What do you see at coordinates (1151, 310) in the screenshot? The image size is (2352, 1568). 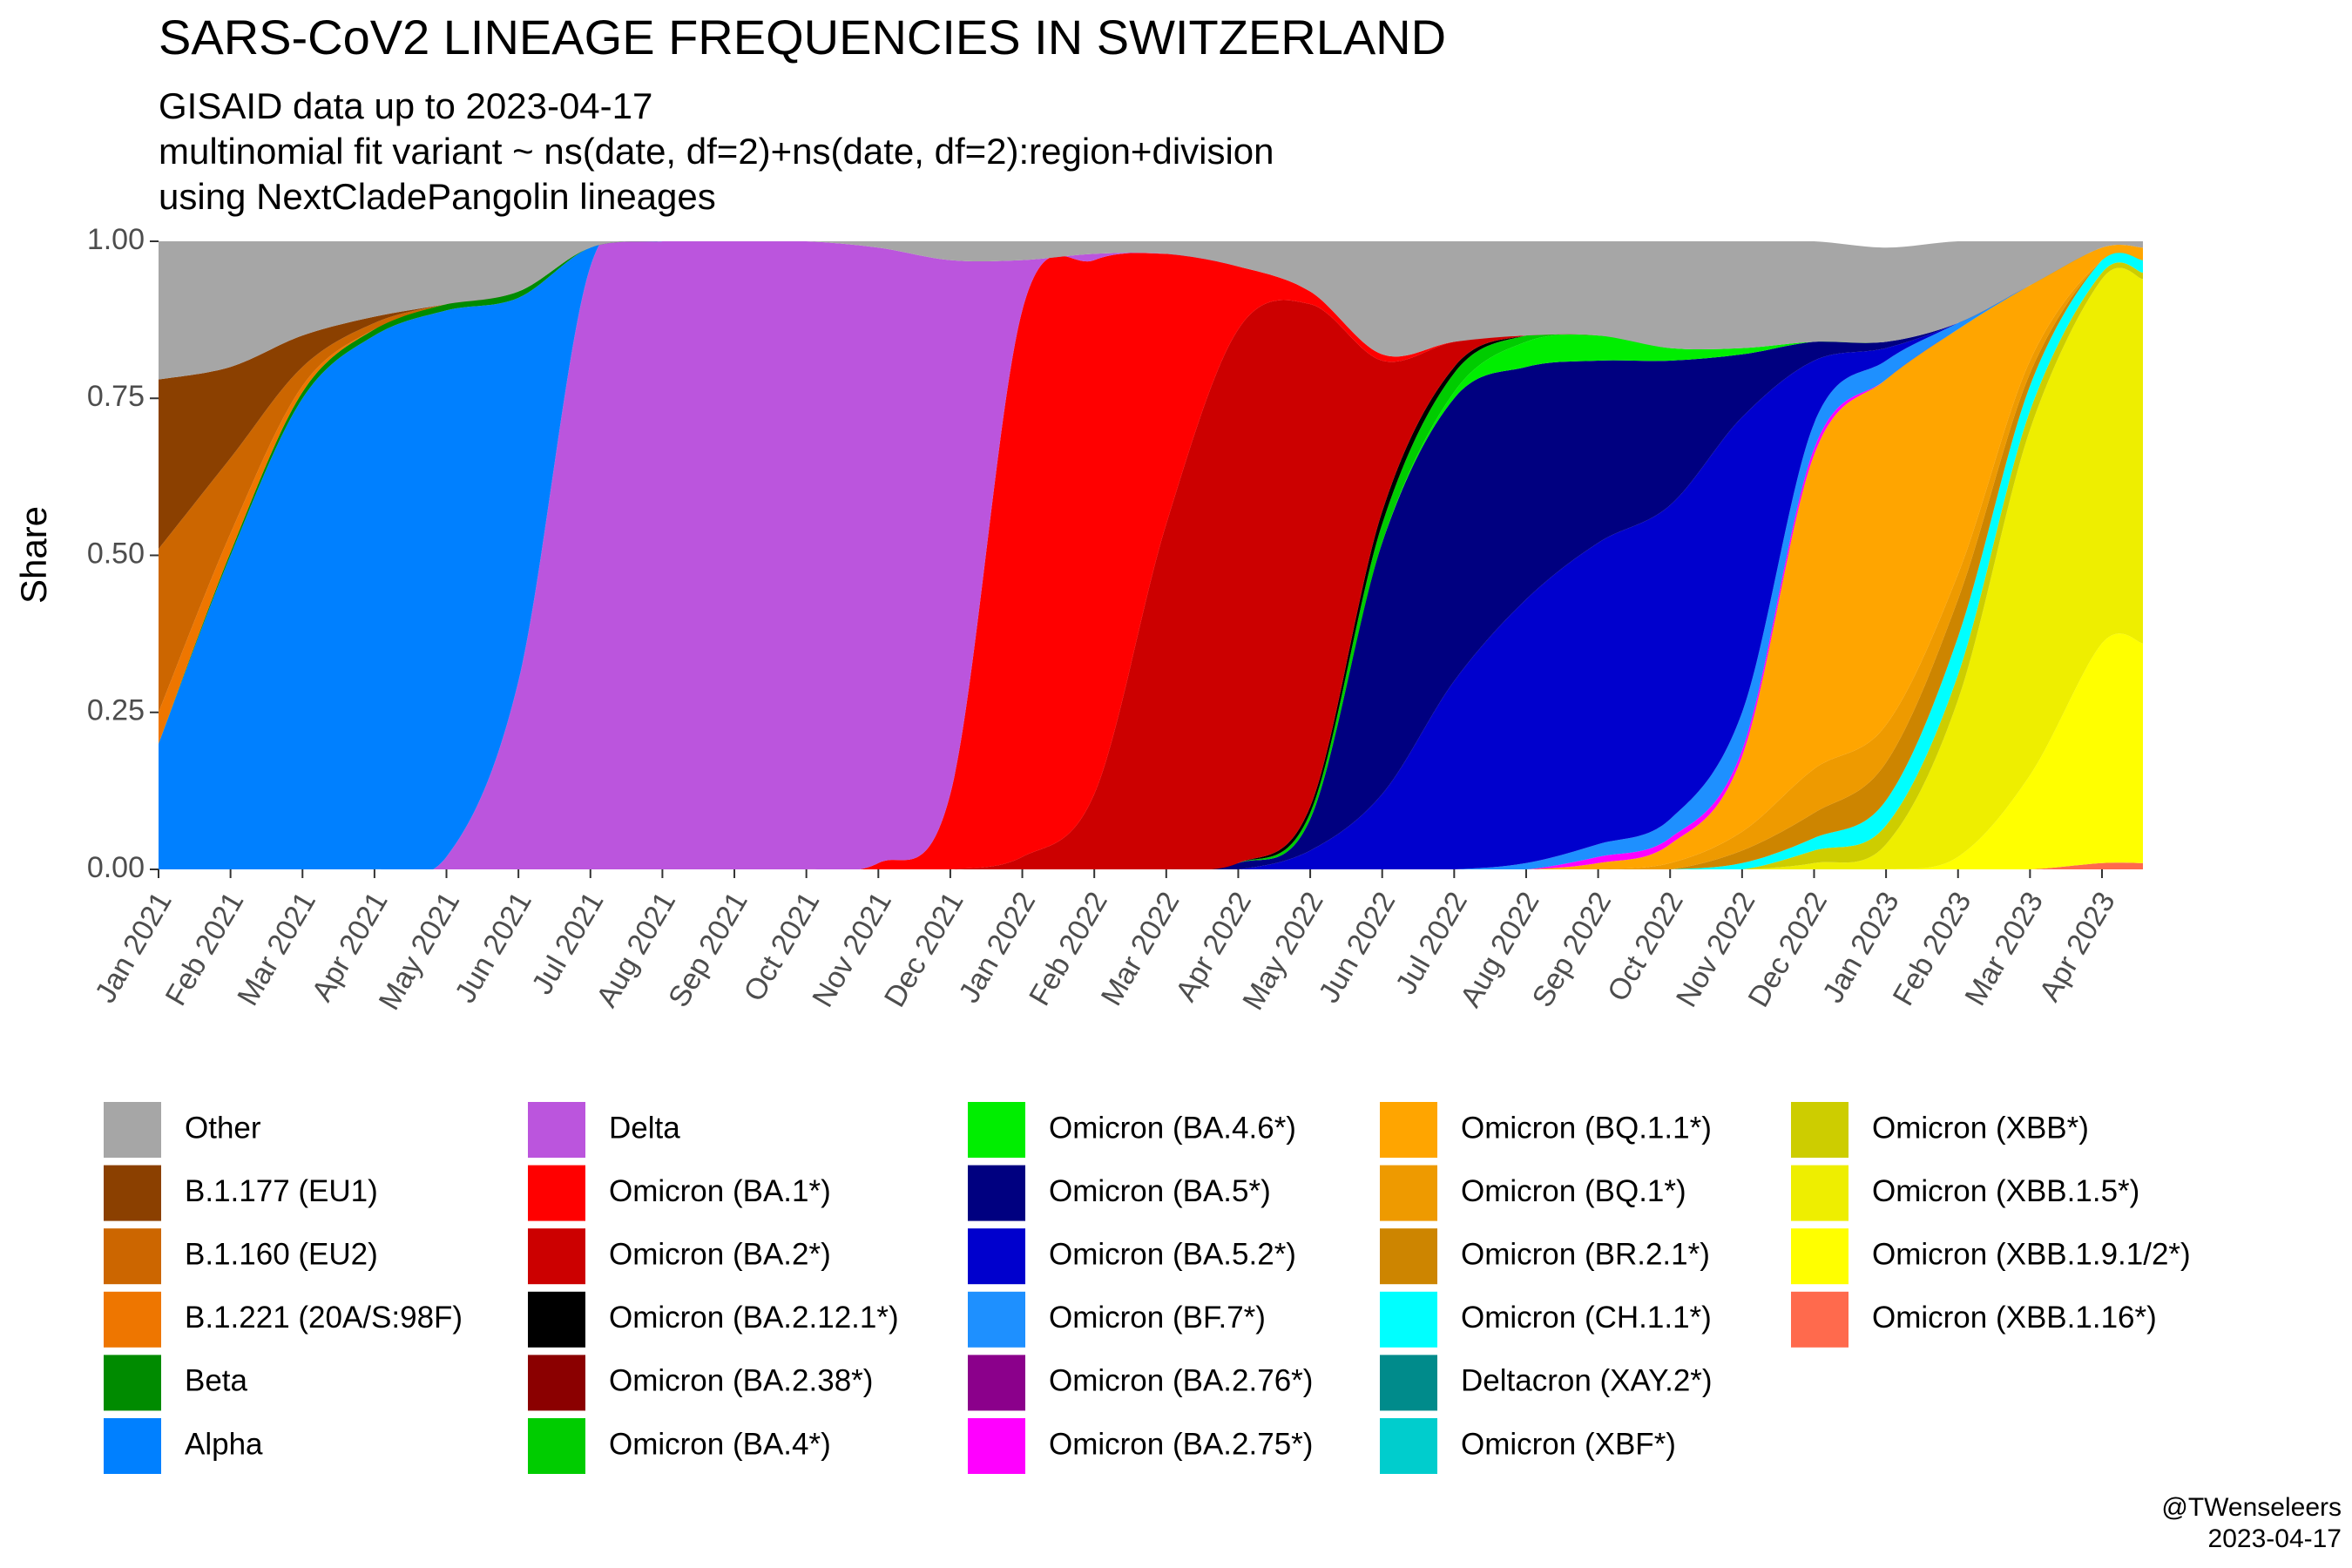 I see `area-series` at bounding box center [1151, 310].